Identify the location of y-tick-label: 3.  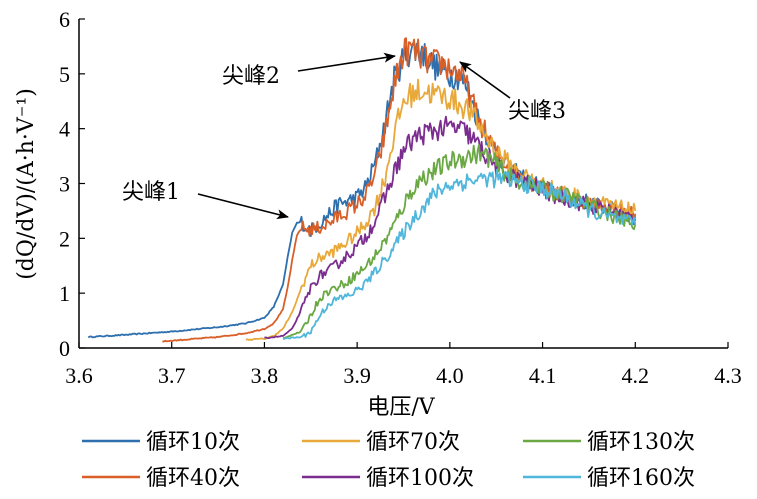
(64, 184).